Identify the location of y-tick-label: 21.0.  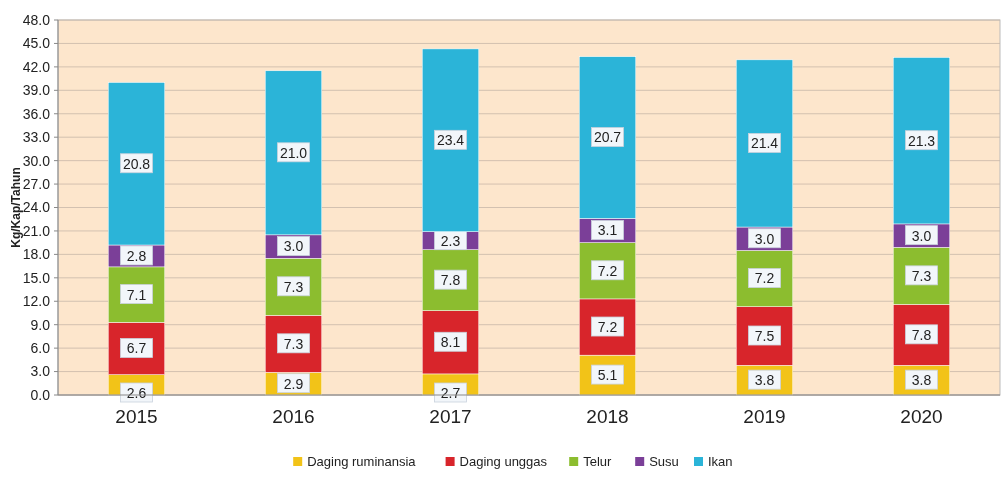
(36, 230).